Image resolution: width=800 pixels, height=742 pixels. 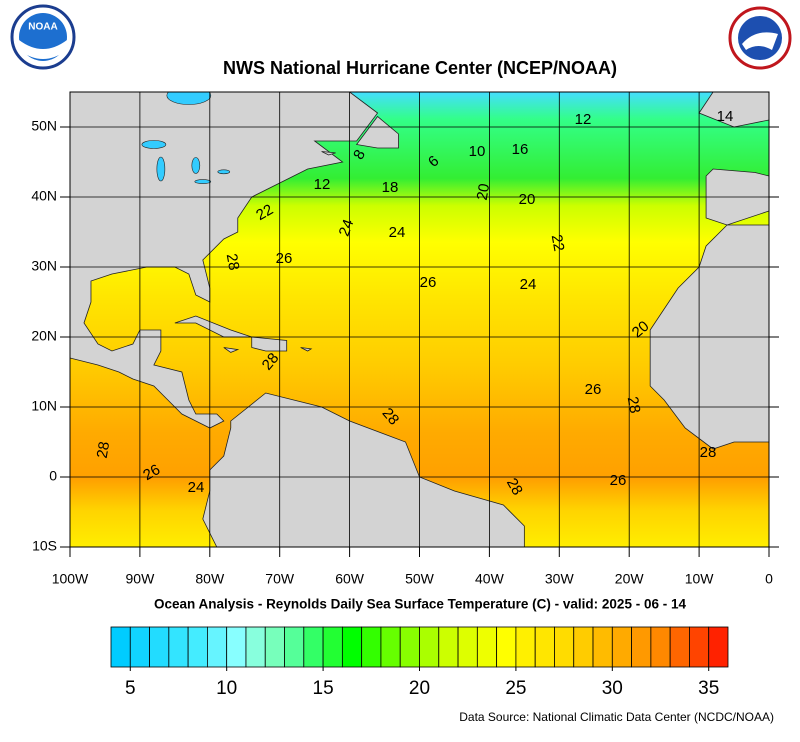 I want to click on x-tick-label: 70W, so click(x=280, y=579).